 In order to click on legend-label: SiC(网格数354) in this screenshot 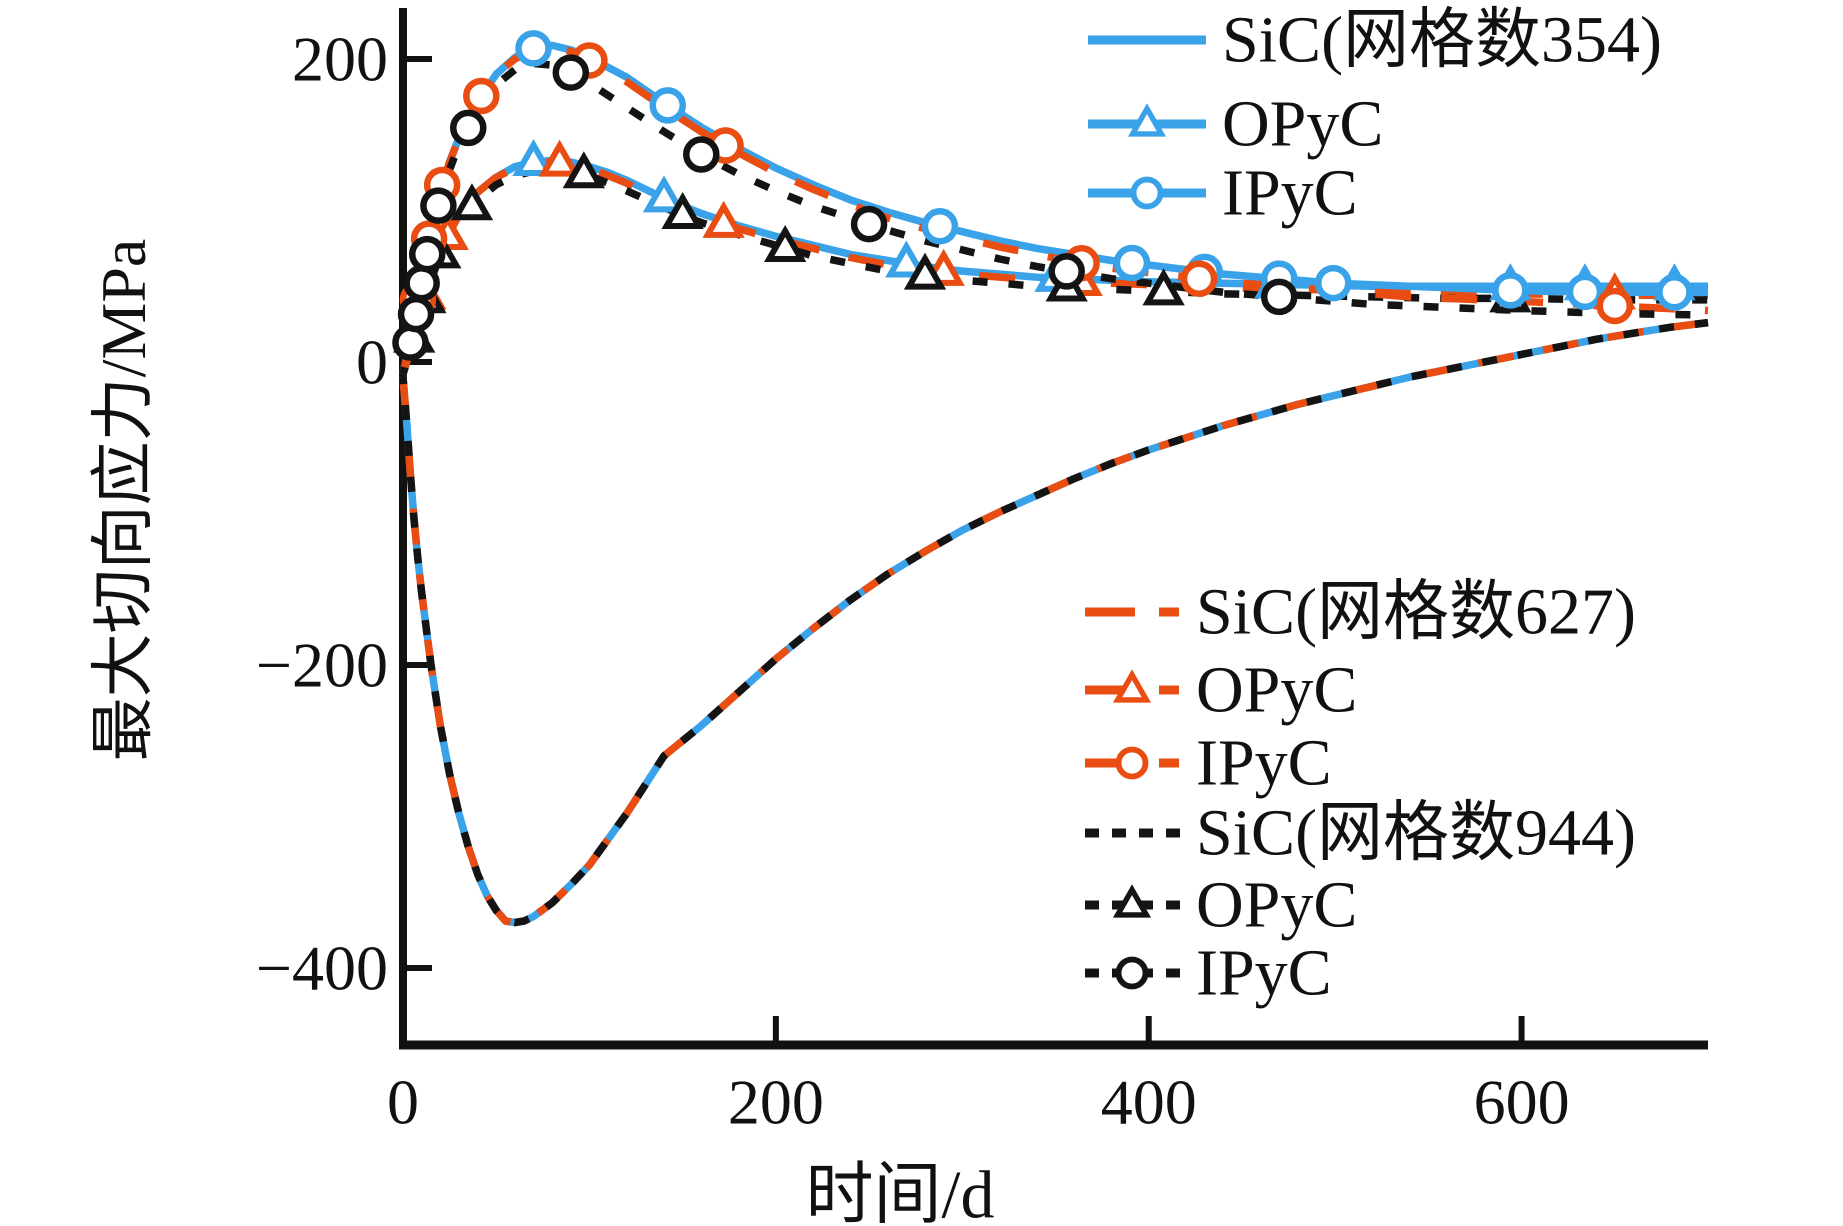, I will do `click(1442, 40)`.